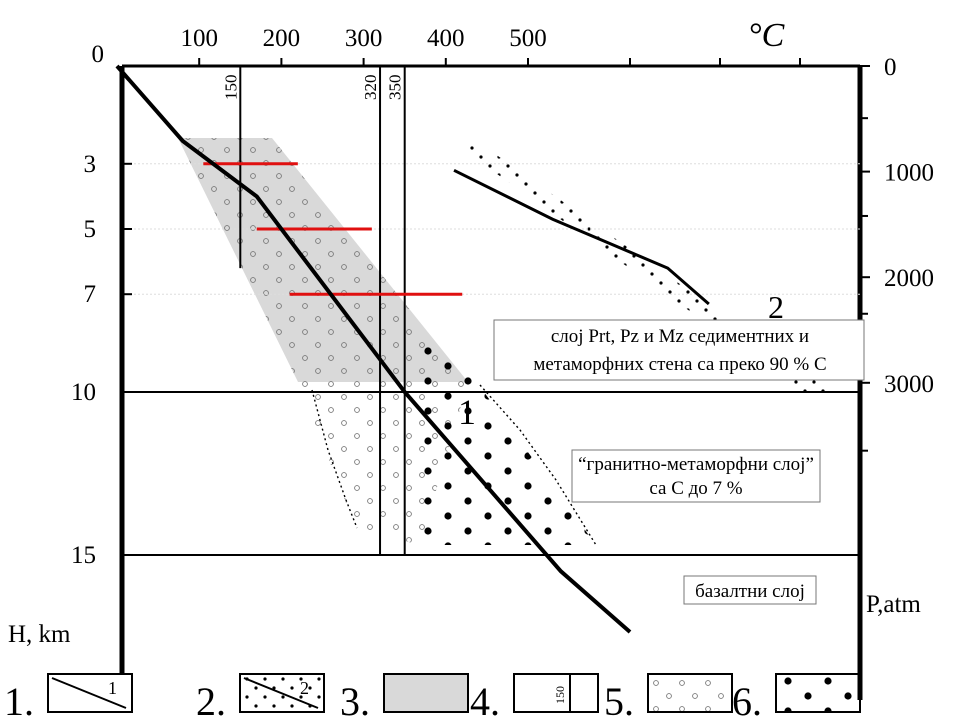 The image size is (957, 722). What do you see at coordinates (230, 87) in the screenshot?
I see `isotherm-label: 150` at bounding box center [230, 87].